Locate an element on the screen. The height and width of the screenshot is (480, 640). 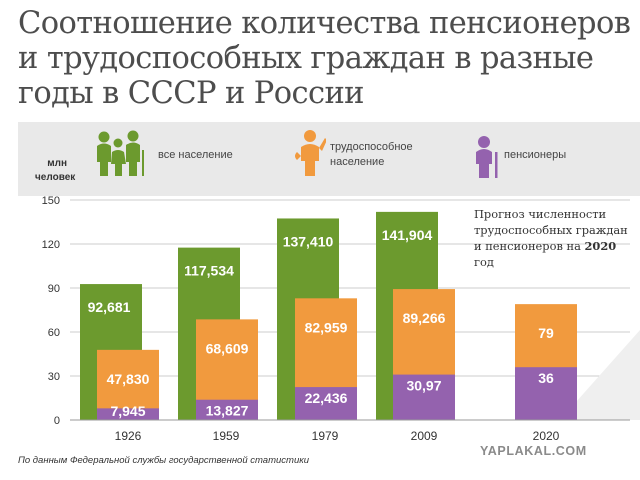
title-line-1: Соотношение количества пенсионеров is located at coordinates (324, 23).